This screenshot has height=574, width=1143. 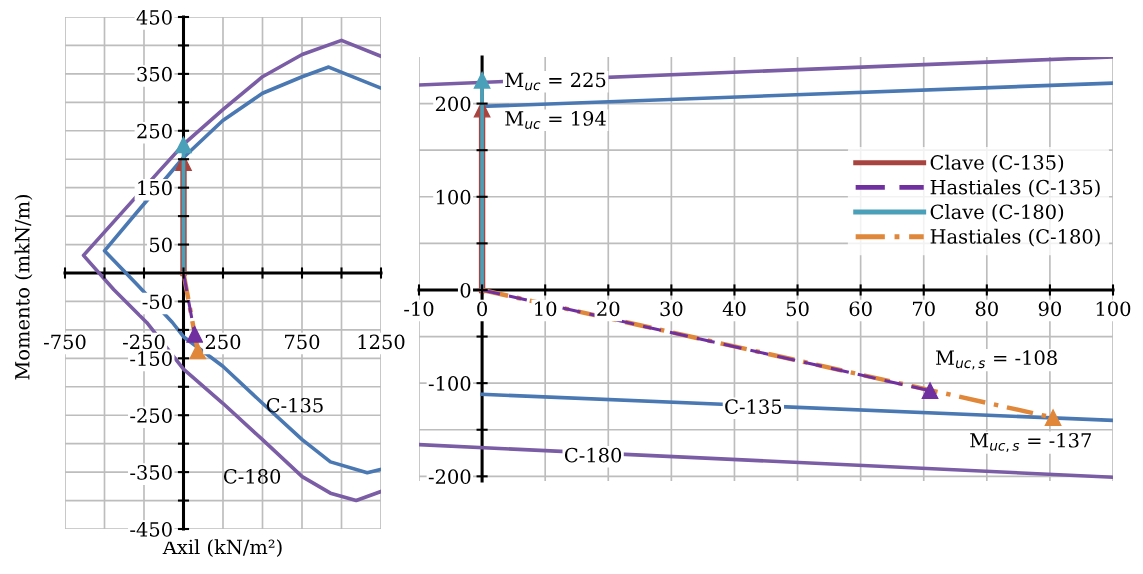 What do you see at coordinates (1015, 188) in the screenshot?
I see `legend-label: Hastiales (C-135)` at bounding box center [1015, 188].